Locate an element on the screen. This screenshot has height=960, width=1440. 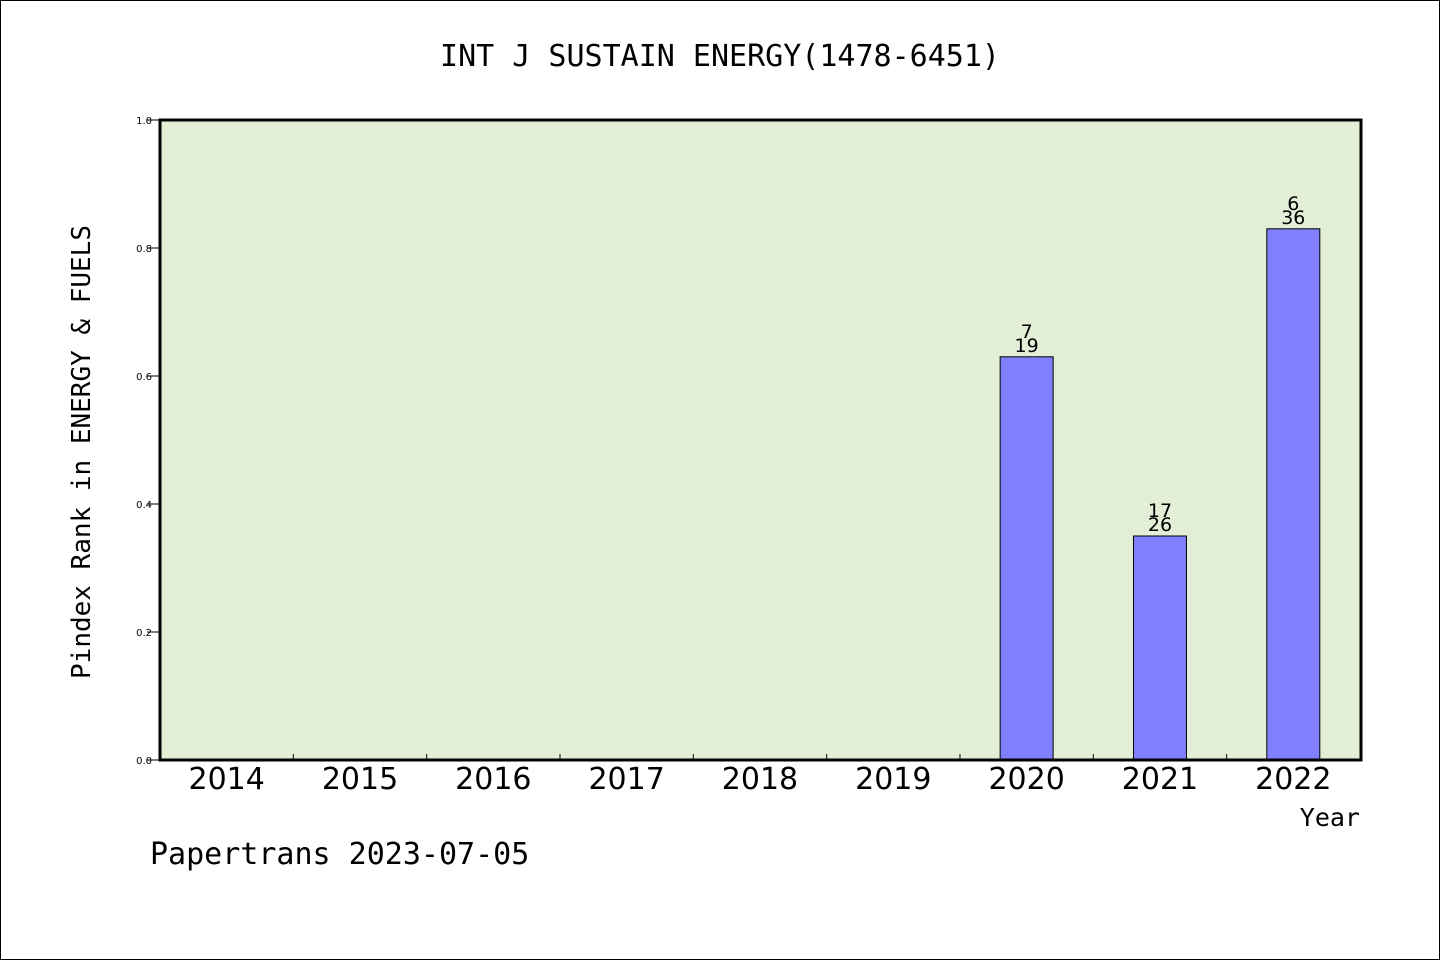
y-axis-ticks: 0.0 0.2 0.4 0.6 0.8 1.0 is located at coordinates (148, 441).